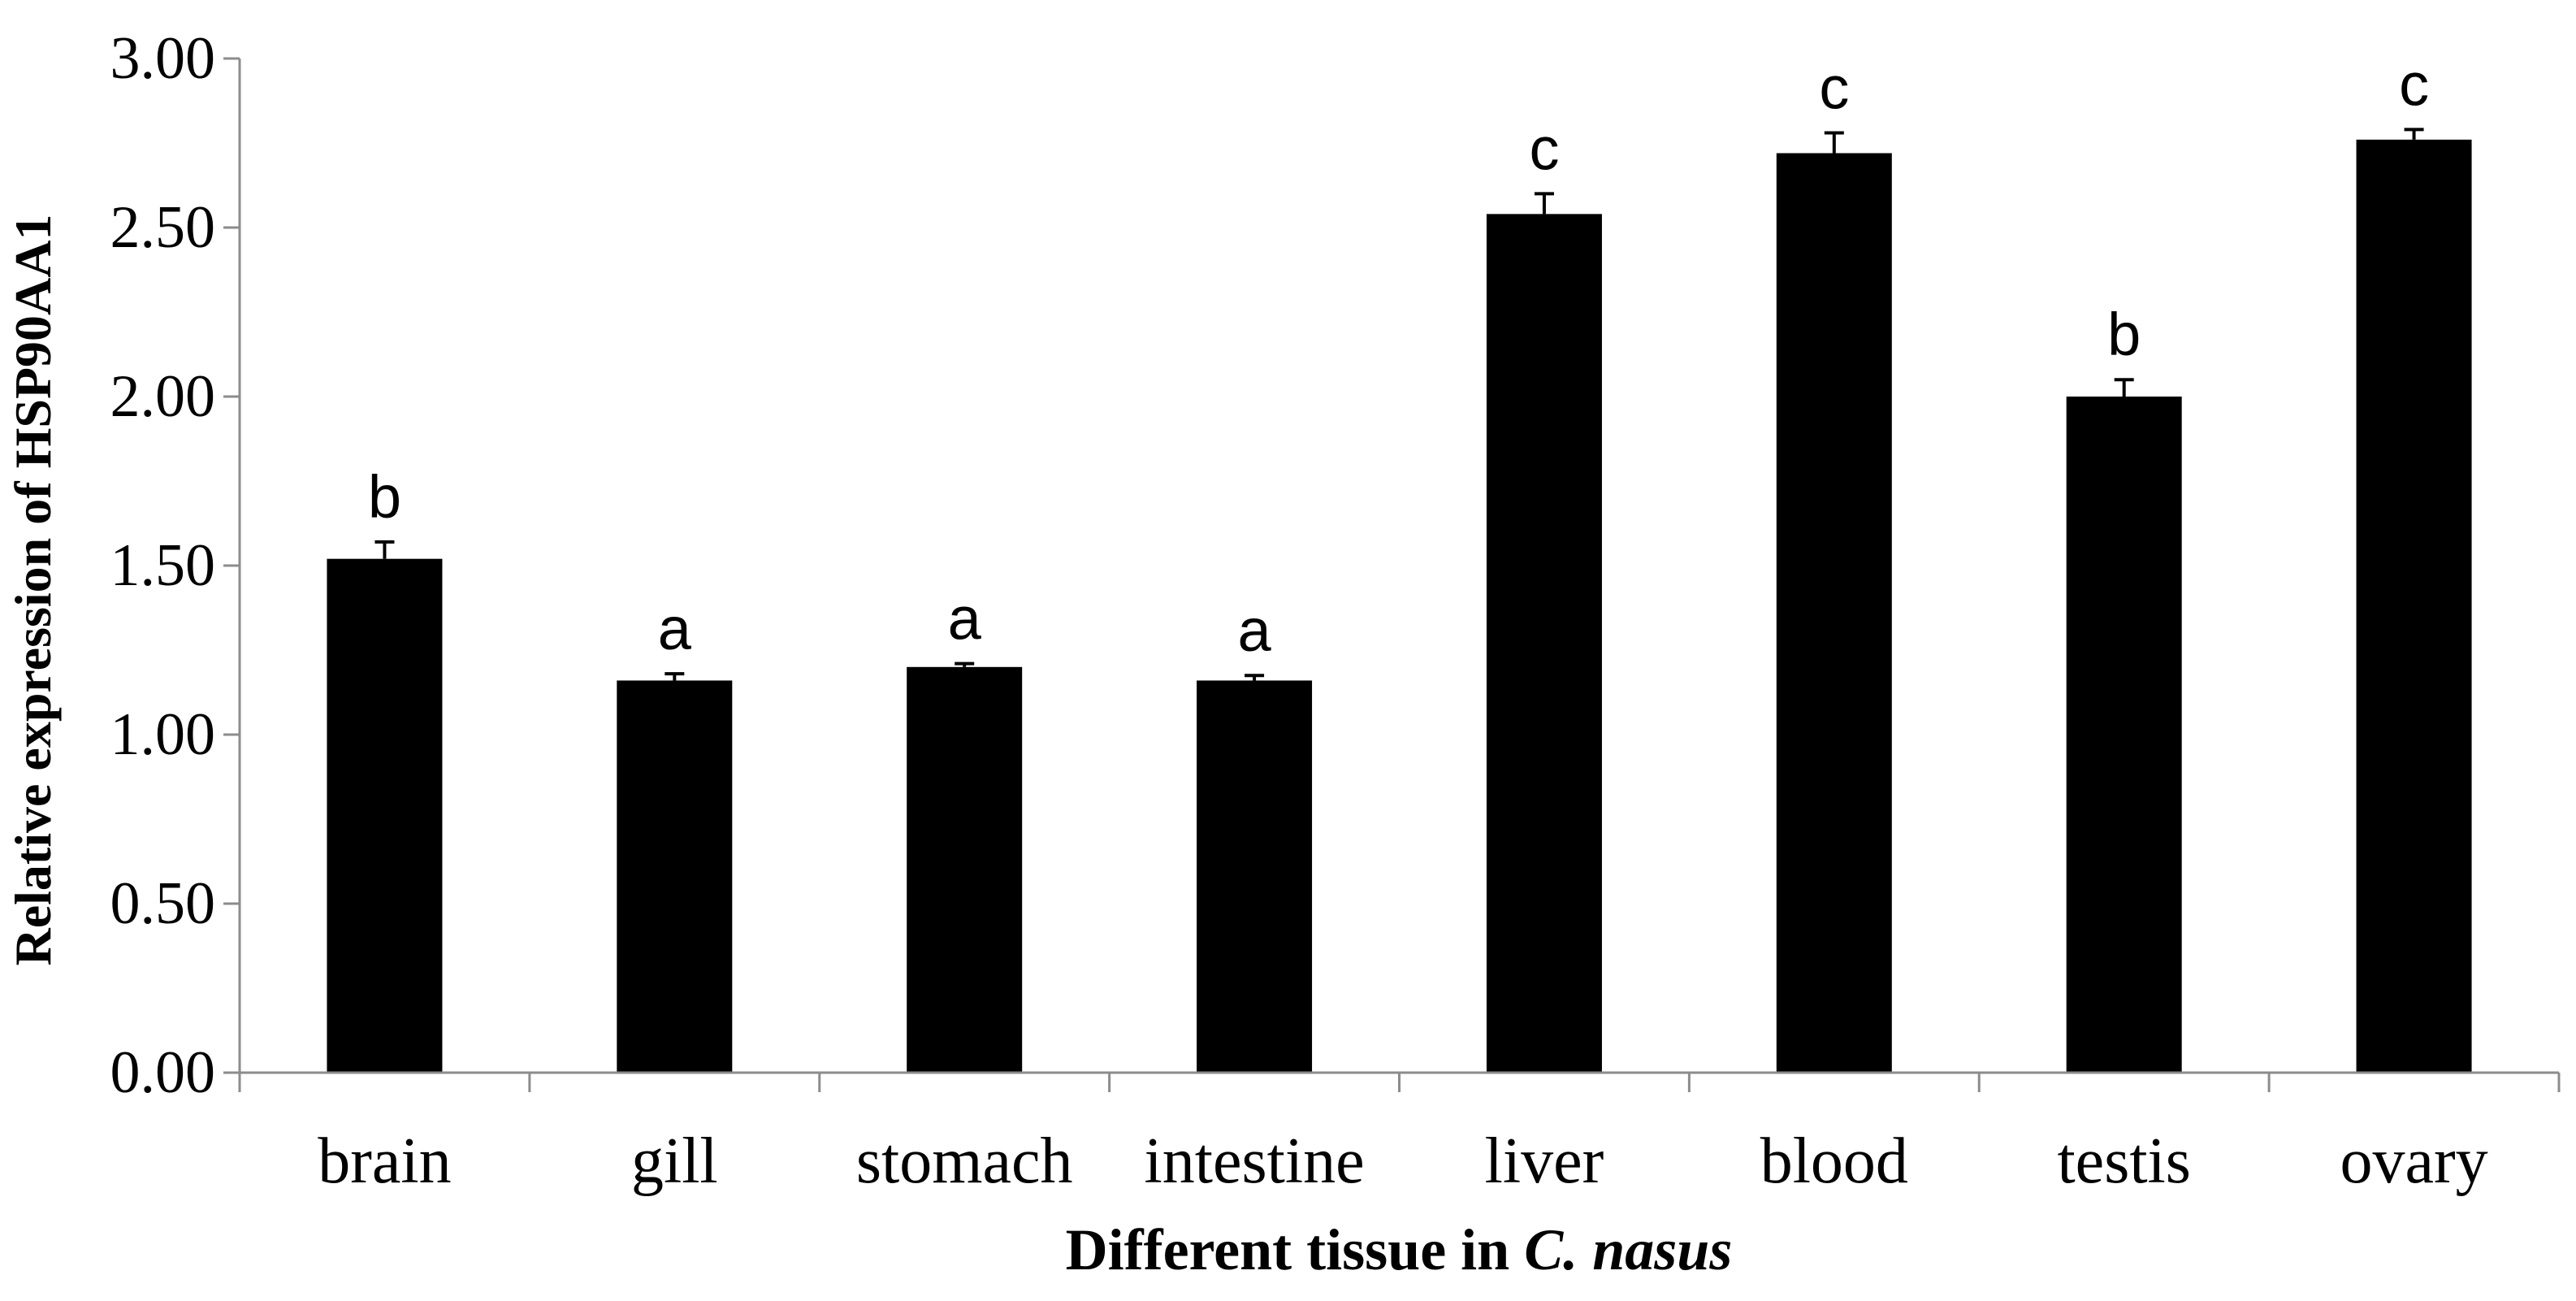 This screenshot has width=2576, height=1301. I want to click on x-category-label-liver: liver, so click(1544, 1161).